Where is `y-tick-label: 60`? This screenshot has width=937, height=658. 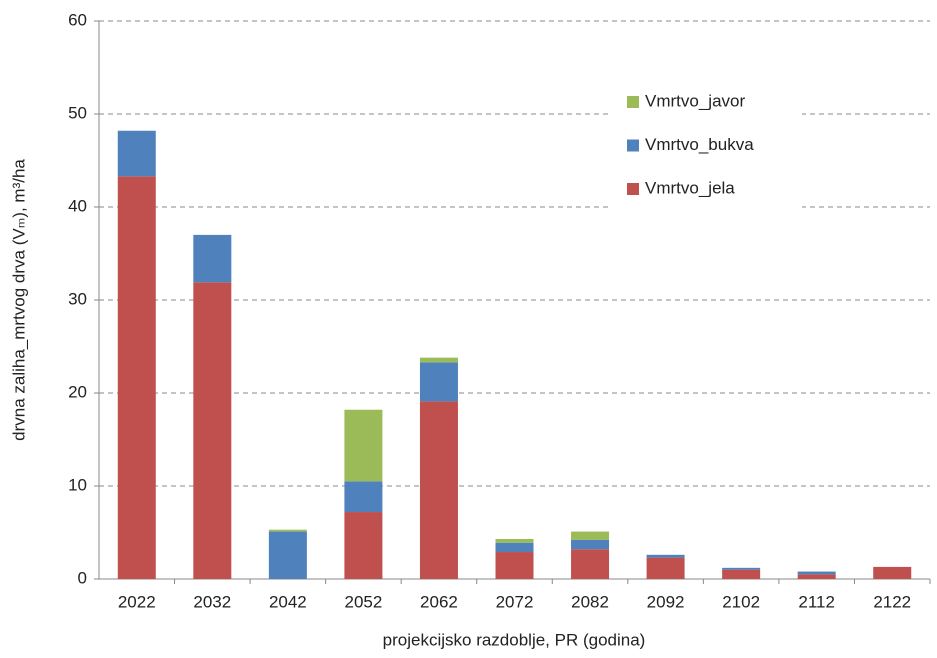 y-tick-label: 60 is located at coordinates (77, 19).